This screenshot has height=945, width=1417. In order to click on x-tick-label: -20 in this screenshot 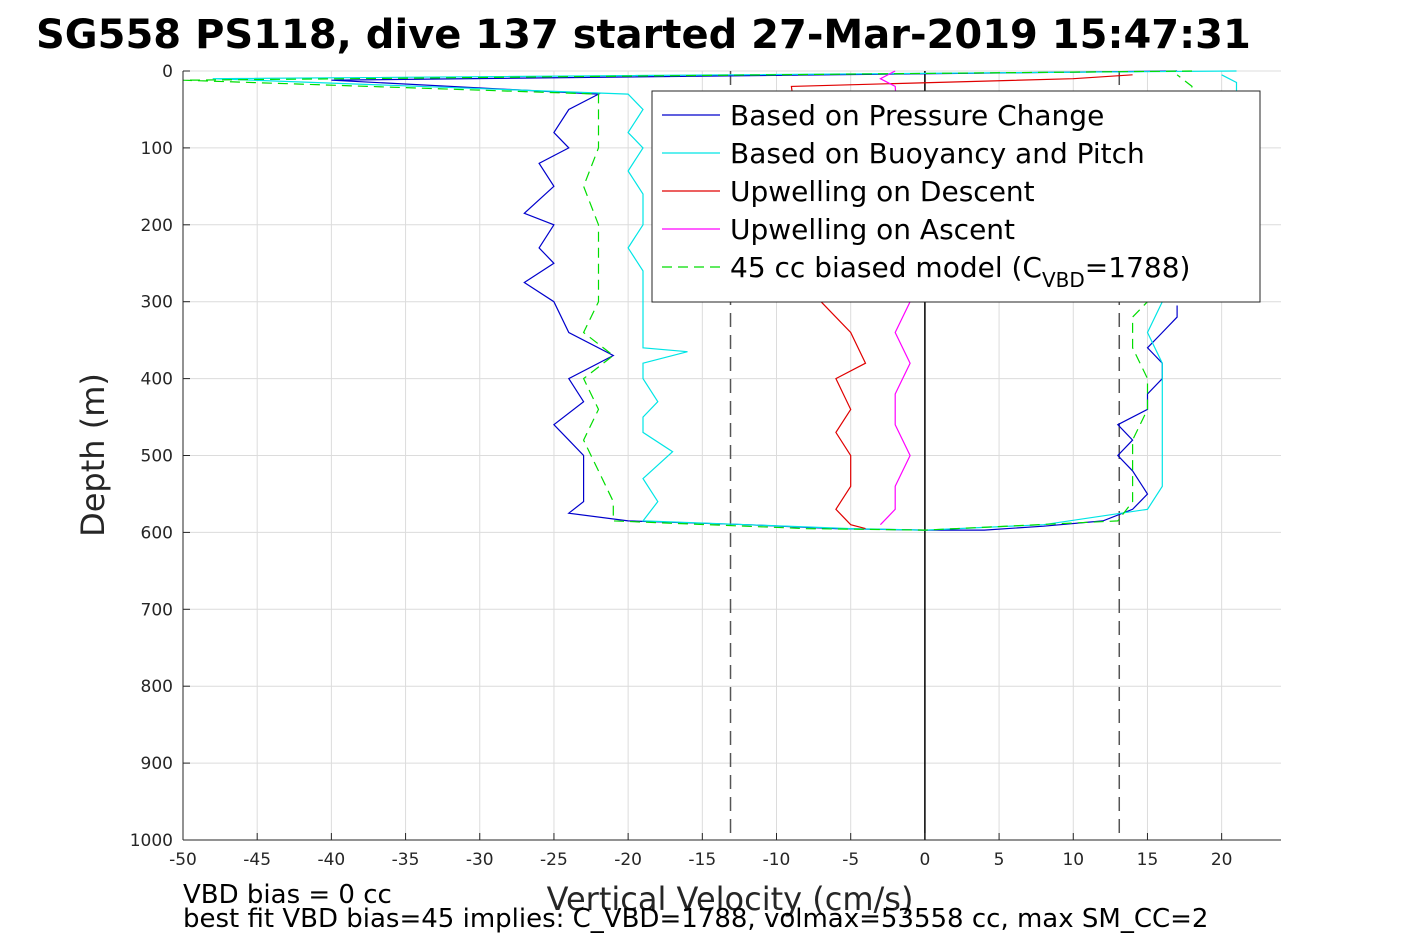, I will do `click(628, 860)`.